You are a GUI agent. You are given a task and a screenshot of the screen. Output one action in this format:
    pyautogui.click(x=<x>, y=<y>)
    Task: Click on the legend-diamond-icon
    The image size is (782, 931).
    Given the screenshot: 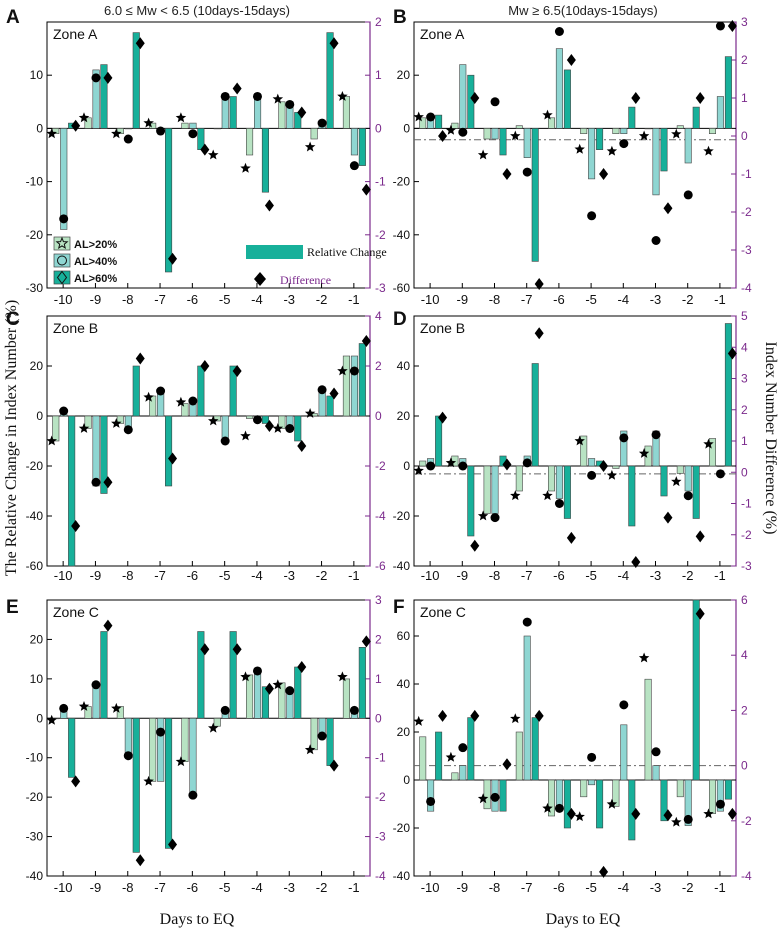 What is the action you would take?
    pyautogui.click(x=62, y=277)
    